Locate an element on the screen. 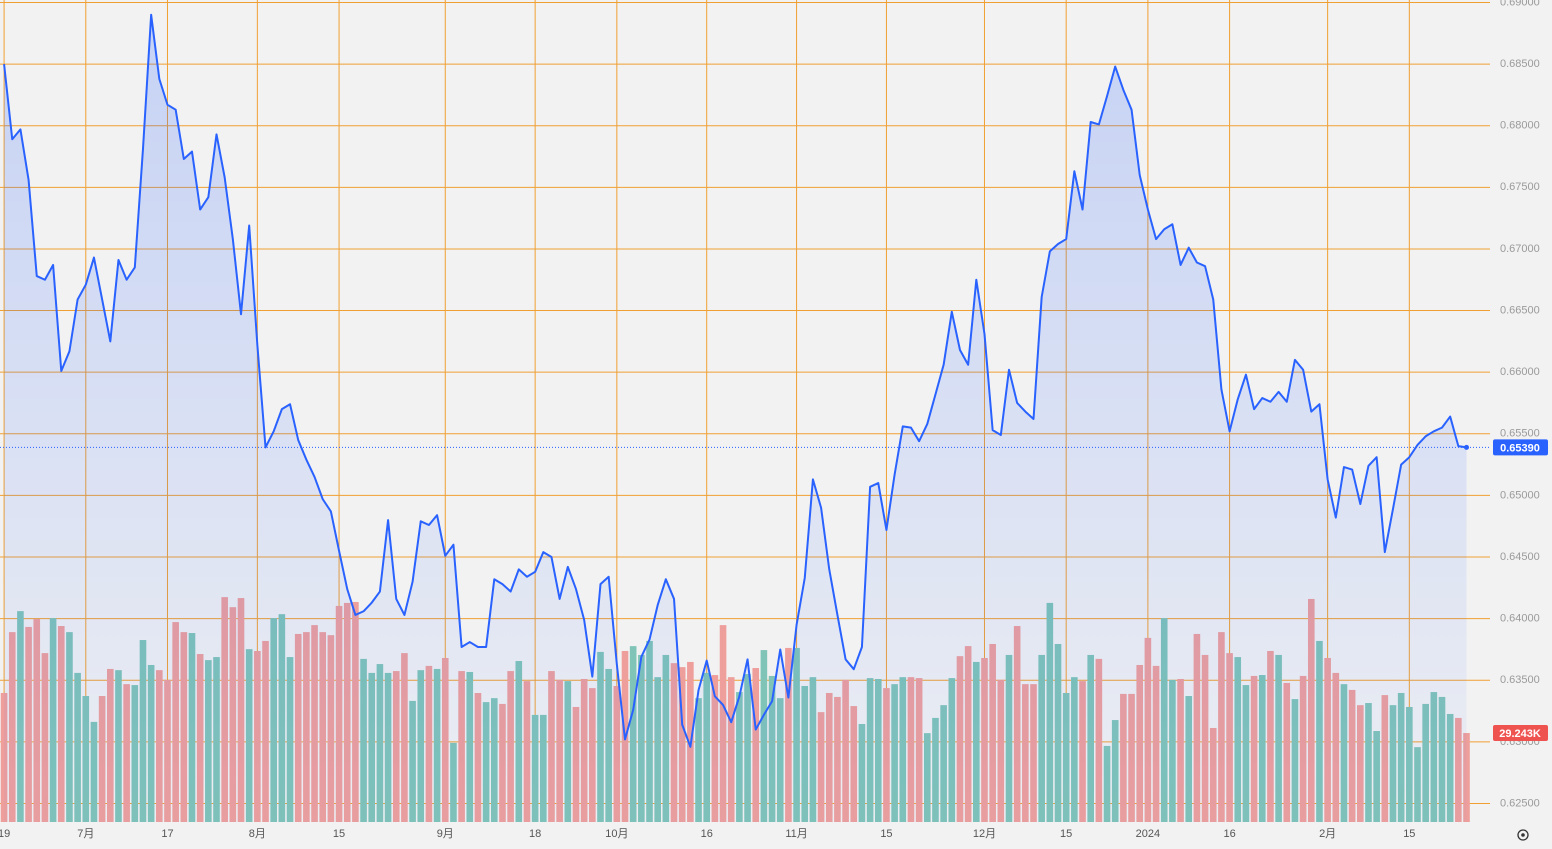  y-tick-label: 0.66000 is located at coordinates (1520, 372).